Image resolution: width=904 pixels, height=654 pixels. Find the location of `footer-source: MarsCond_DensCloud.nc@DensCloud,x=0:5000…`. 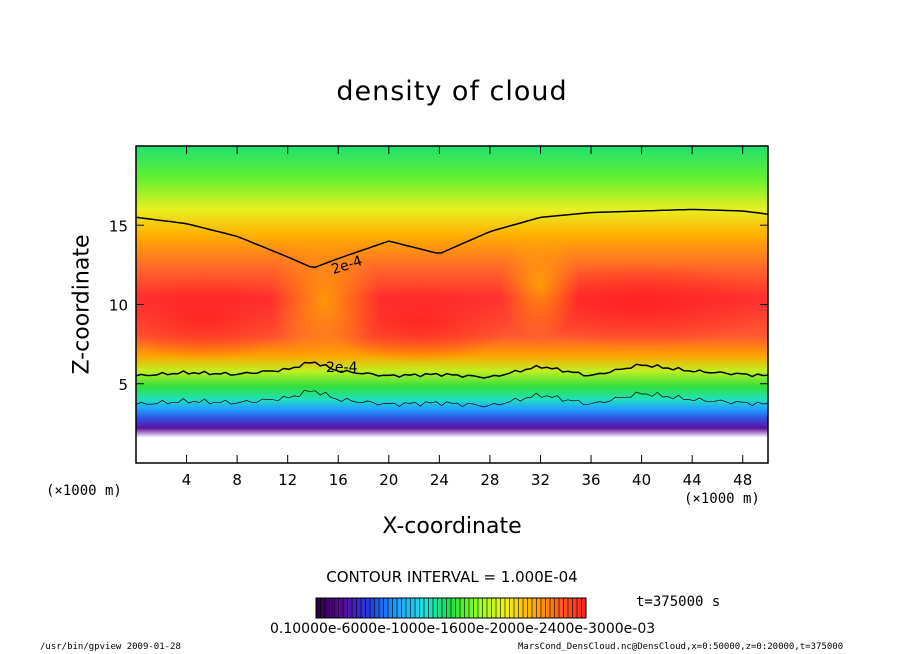

footer-source: MarsCond_DensCloud.nc@DensCloud,x=0:5000… is located at coordinates (681, 647).